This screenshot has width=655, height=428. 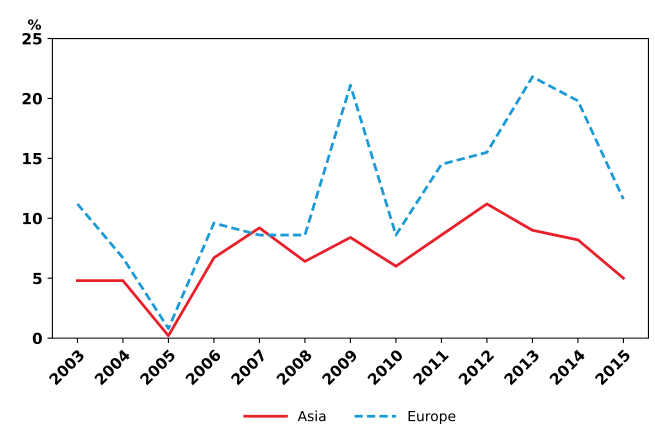 I want to click on y-tick-label: 15, so click(x=32, y=158).